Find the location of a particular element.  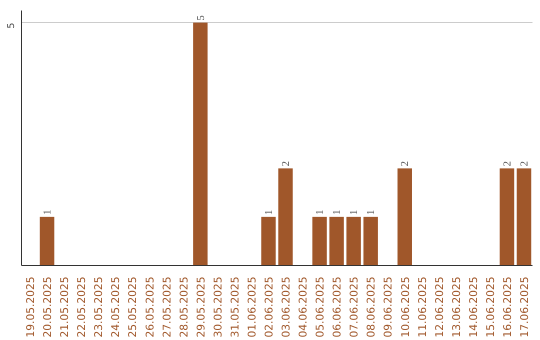

x-tick-label: 29.05.2025 is located at coordinates (201, 307).